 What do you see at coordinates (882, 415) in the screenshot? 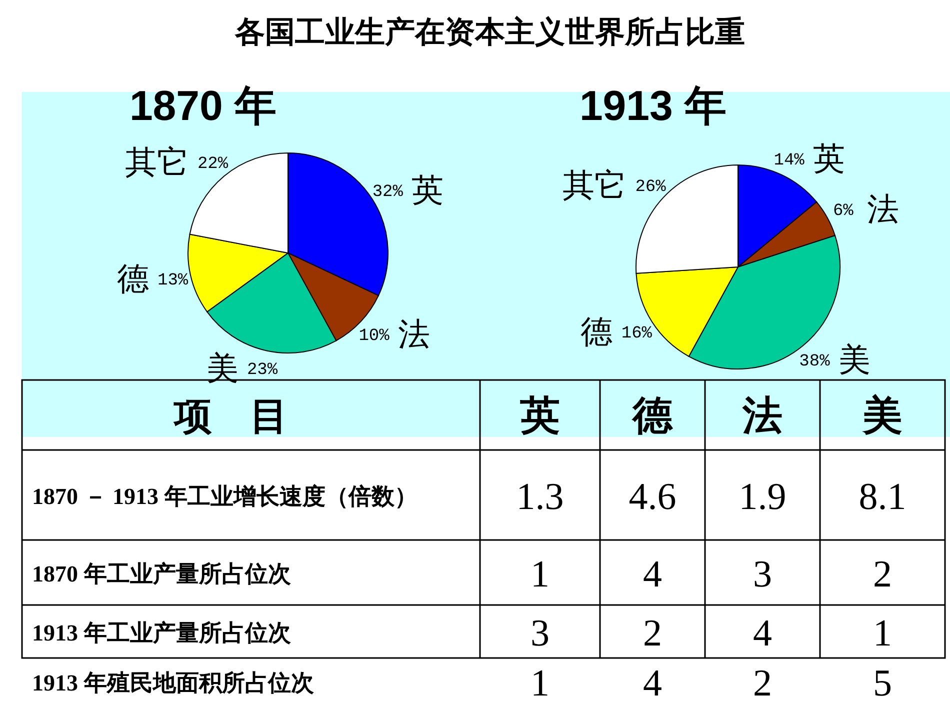
I see `x-tick-label: 美` at bounding box center [882, 415].